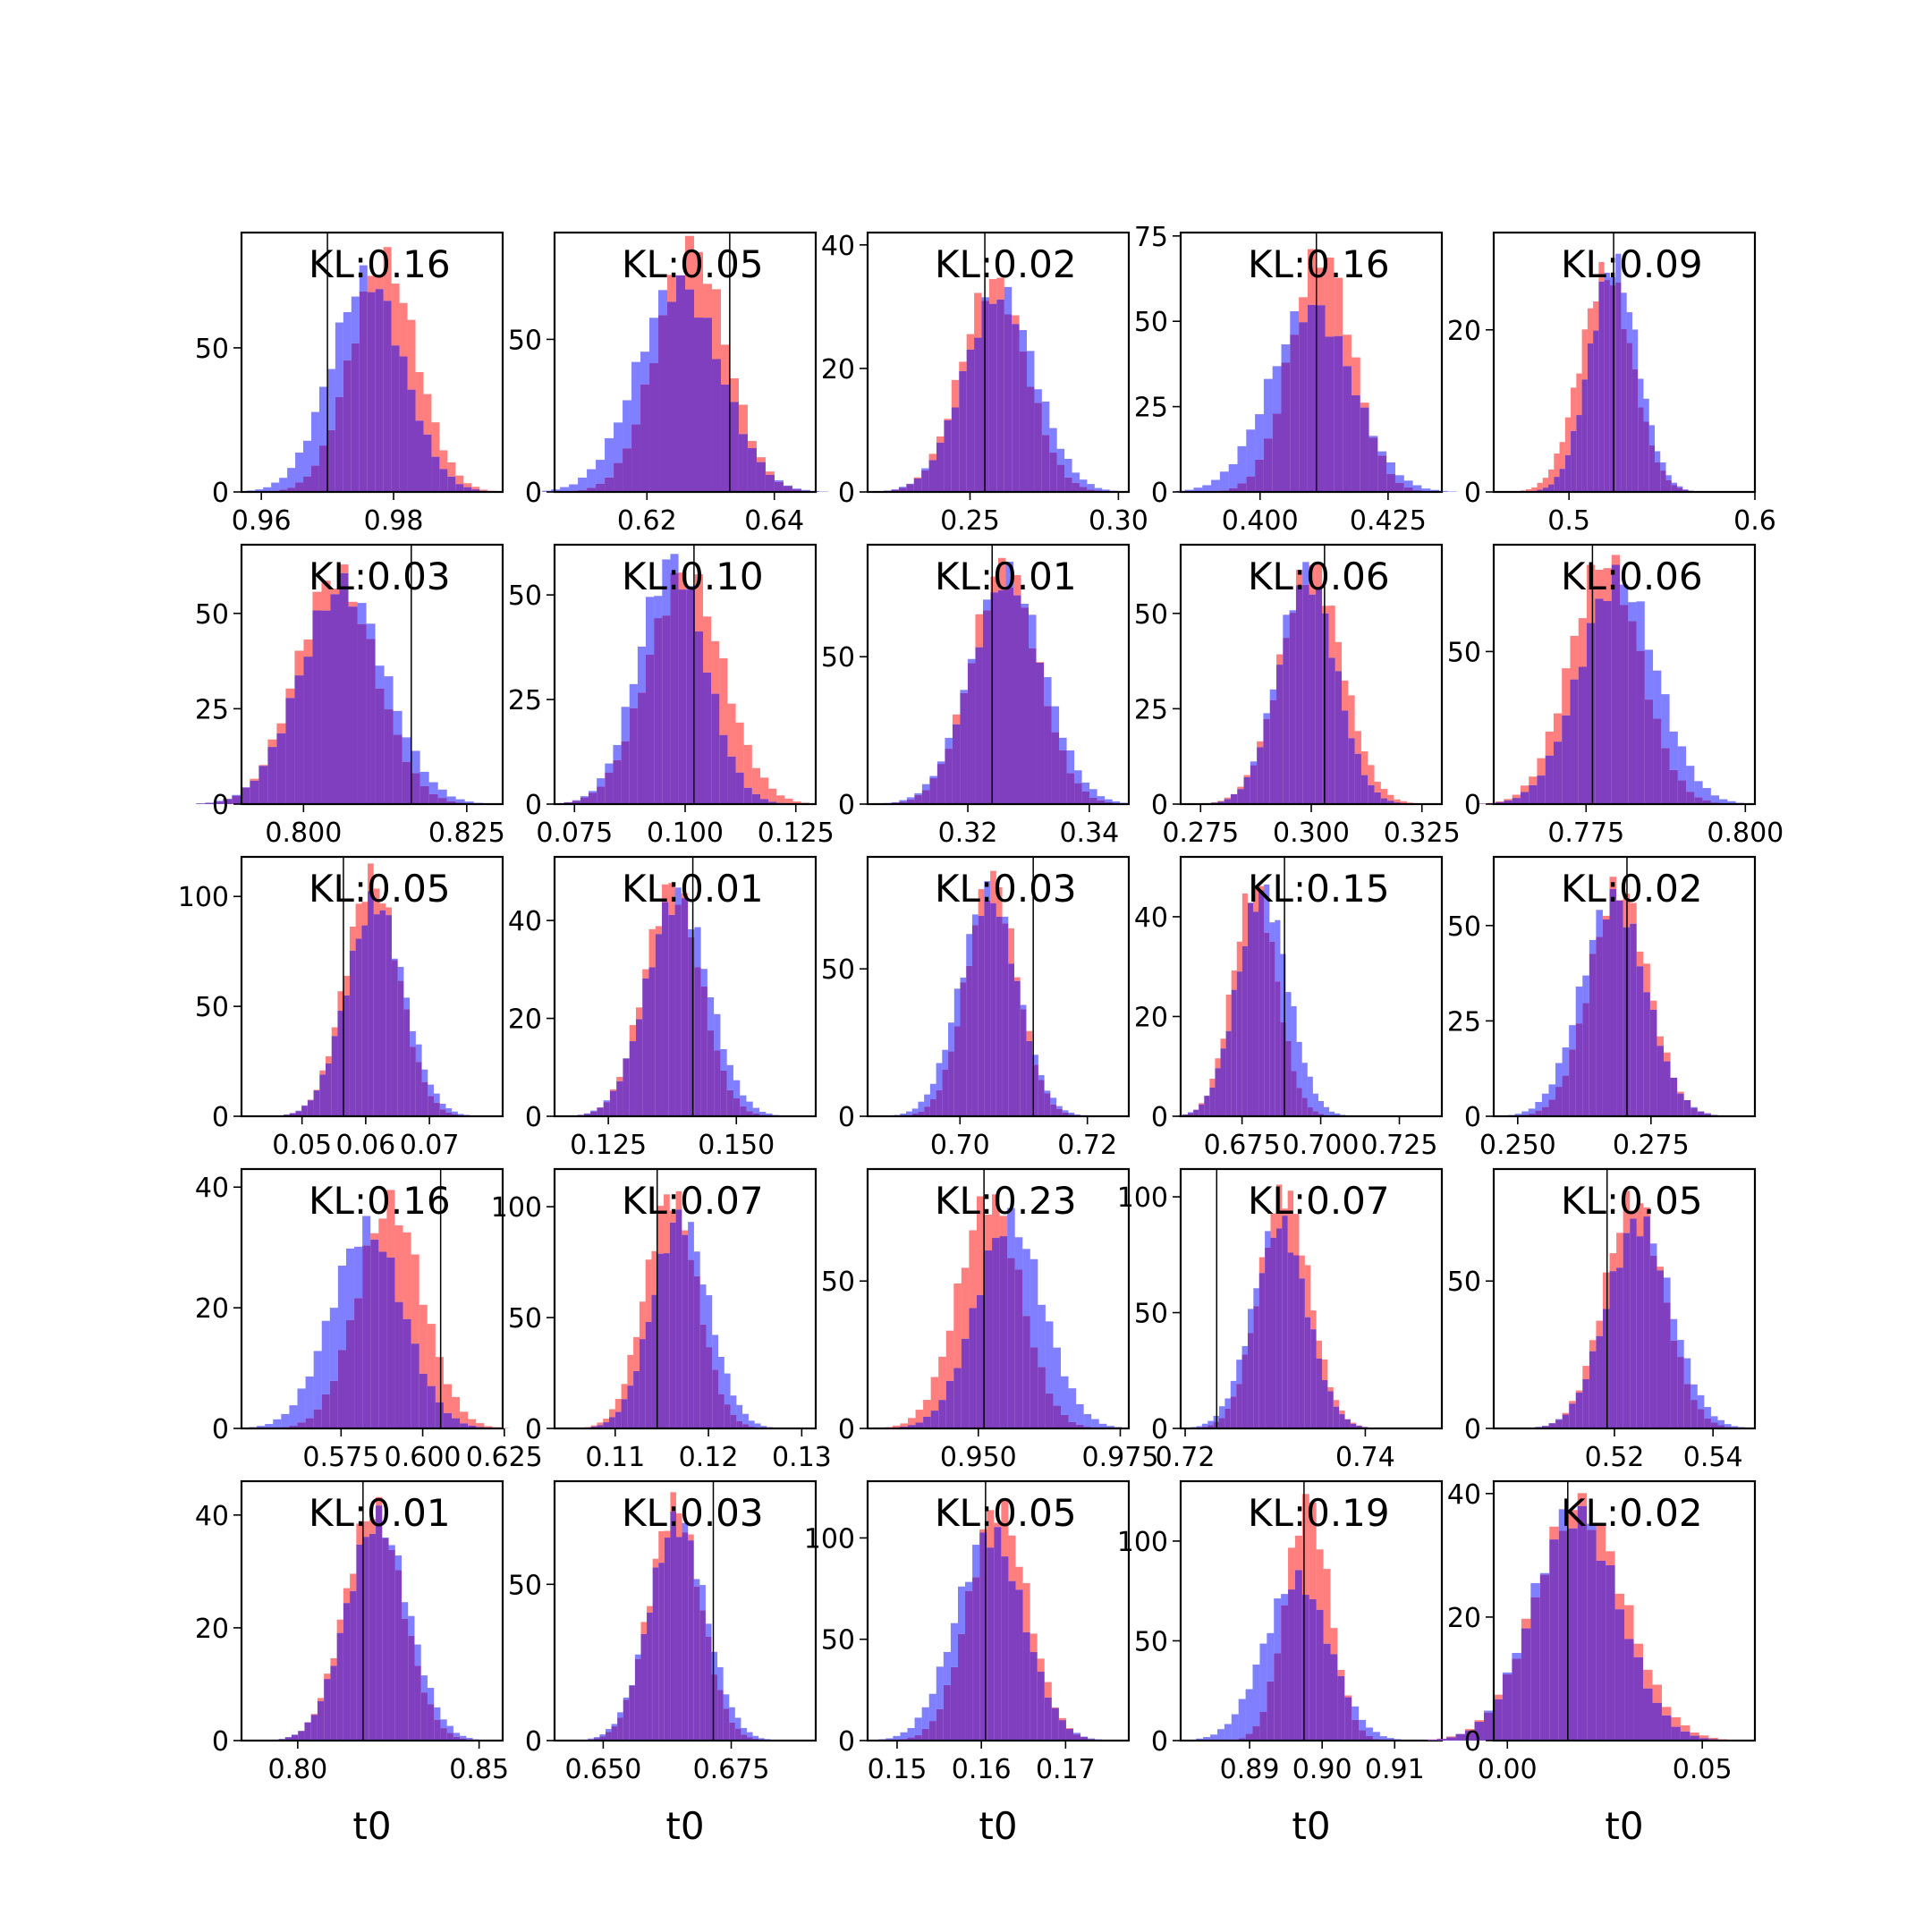  What do you see at coordinates (423, 1457) in the screenshot?
I see `x-tick-label: 0.600` at bounding box center [423, 1457].